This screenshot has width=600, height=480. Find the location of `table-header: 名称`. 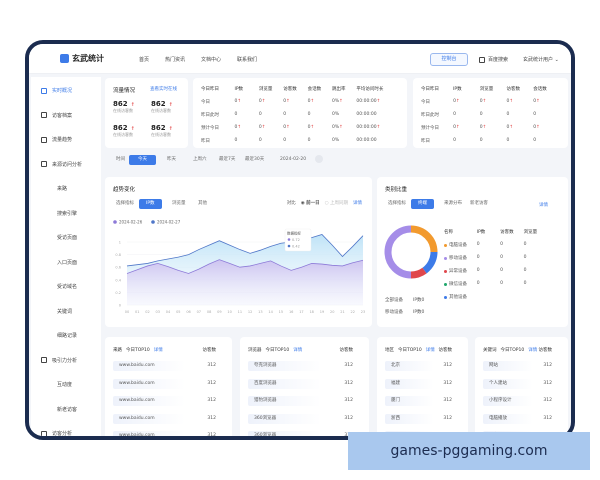

table-header: 名称 is located at coordinates (448, 232).